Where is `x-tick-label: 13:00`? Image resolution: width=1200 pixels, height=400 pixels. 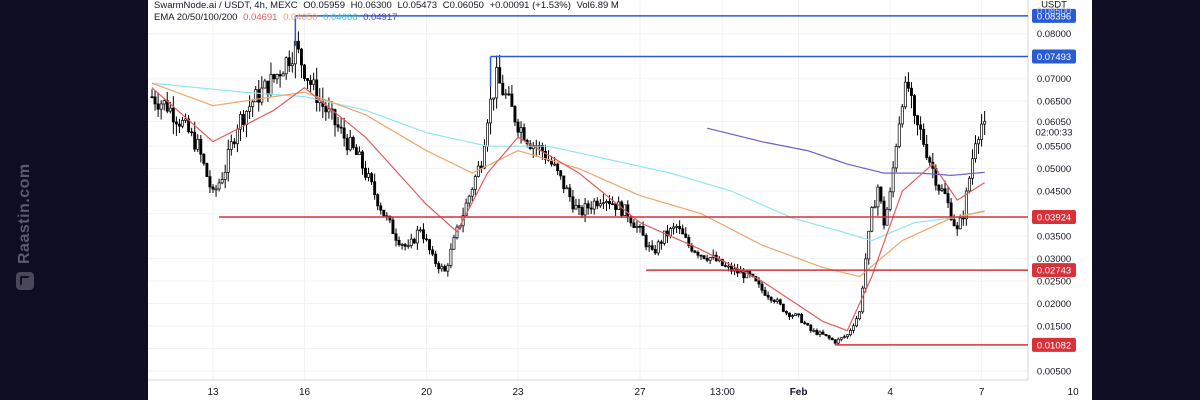 x-tick-label: 13:00 is located at coordinates (722, 392).